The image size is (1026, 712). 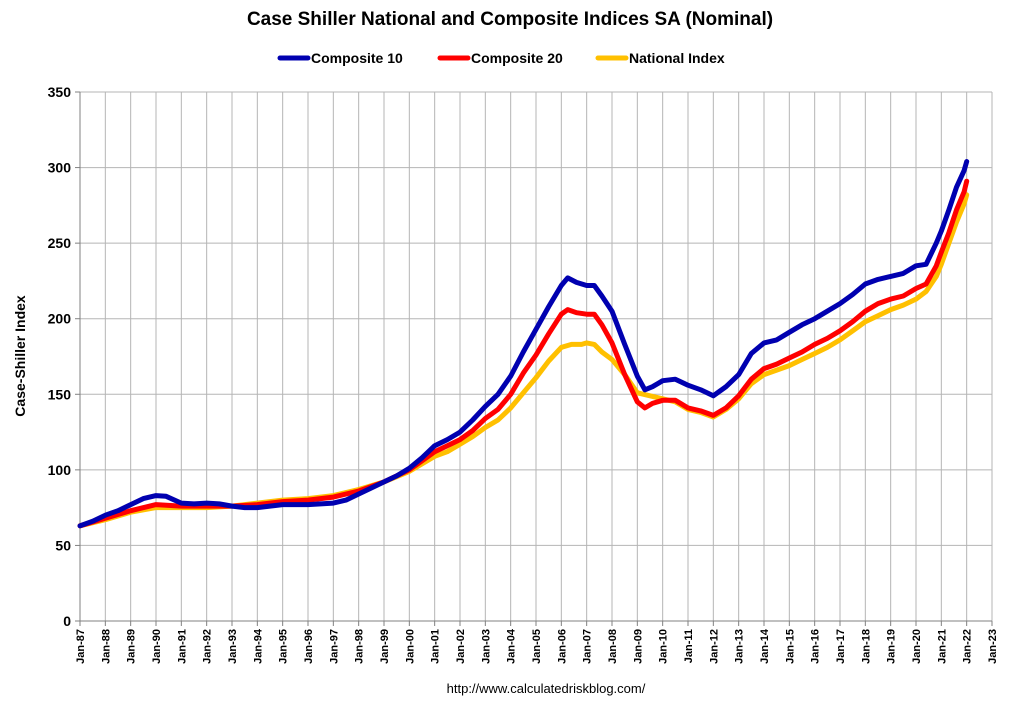 What do you see at coordinates (841, 646) in the screenshot?
I see `x-tick-label-30: Jan-17` at bounding box center [841, 646].